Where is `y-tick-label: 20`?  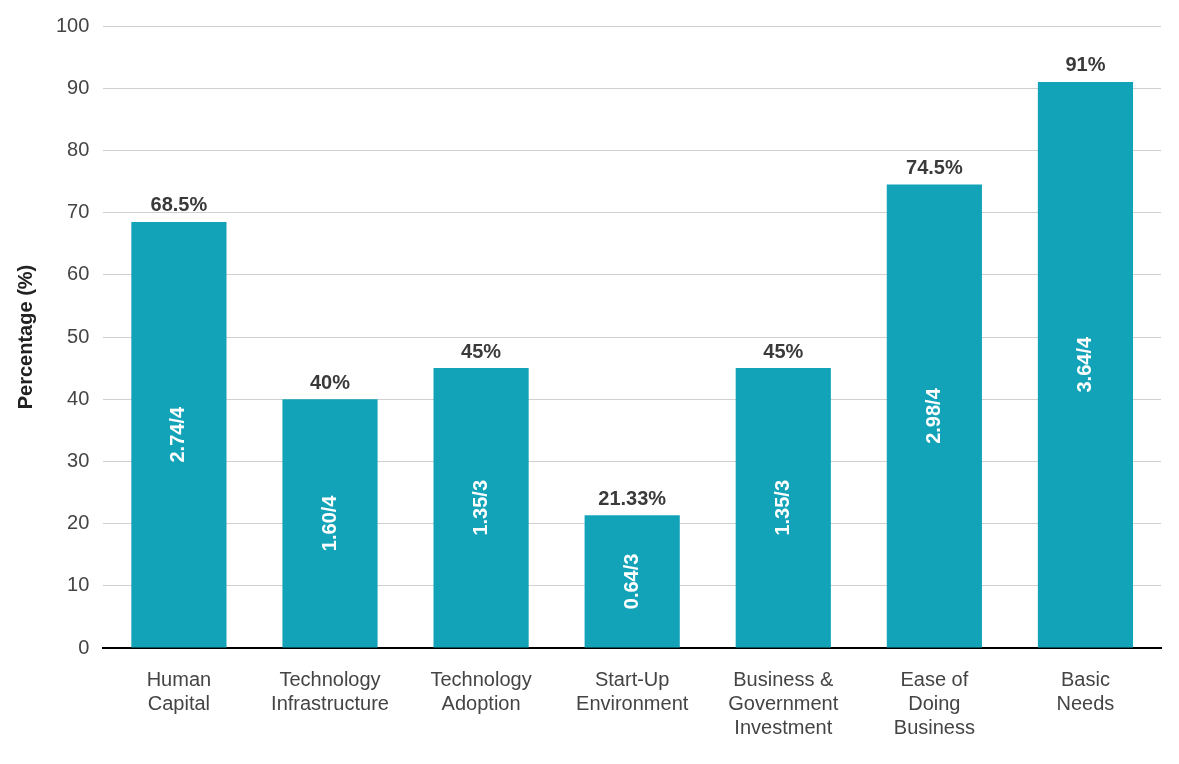
y-tick-label: 20 is located at coordinates (78, 522).